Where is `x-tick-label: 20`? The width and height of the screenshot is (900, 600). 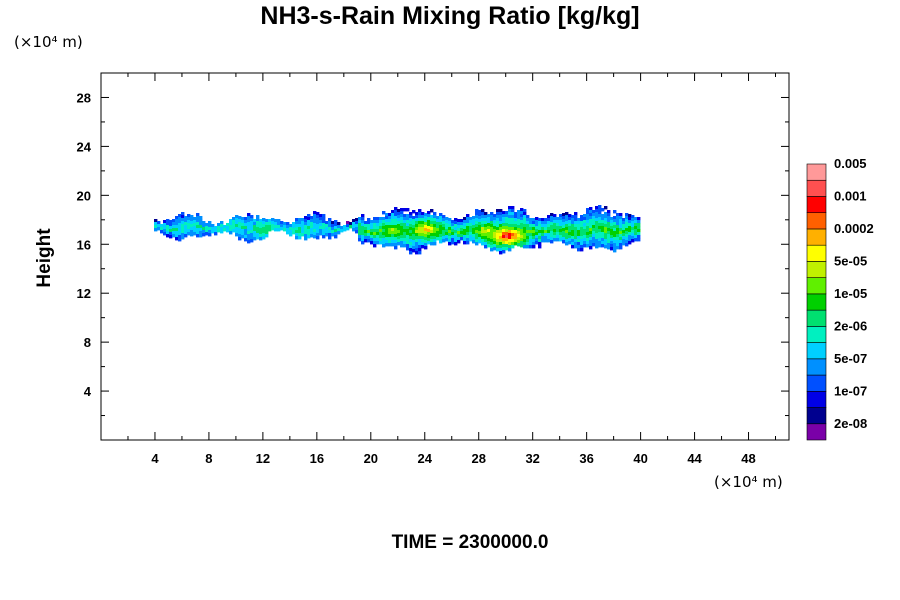
x-tick-label: 20 is located at coordinates (371, 458).